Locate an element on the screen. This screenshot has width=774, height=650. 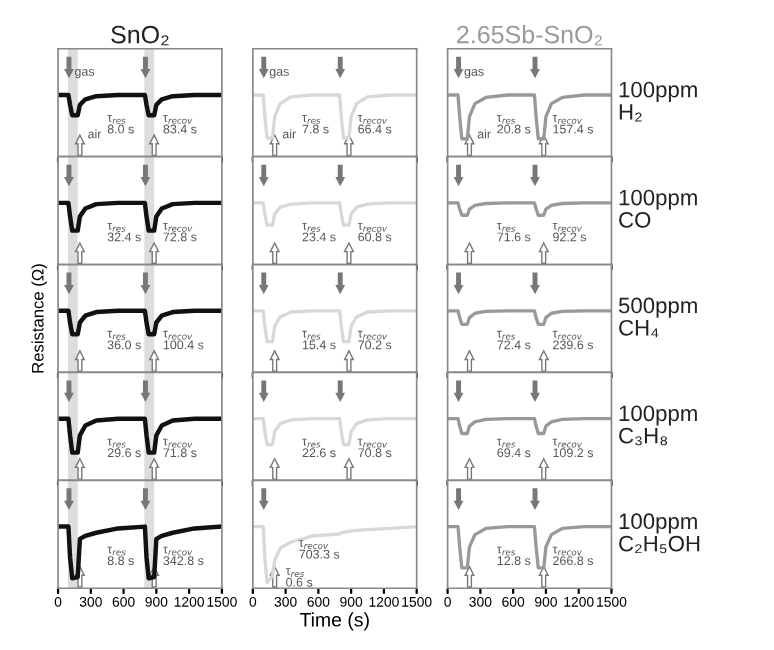
y-axis-title: Resistance (Ω) is located at coordinates (39, 318).